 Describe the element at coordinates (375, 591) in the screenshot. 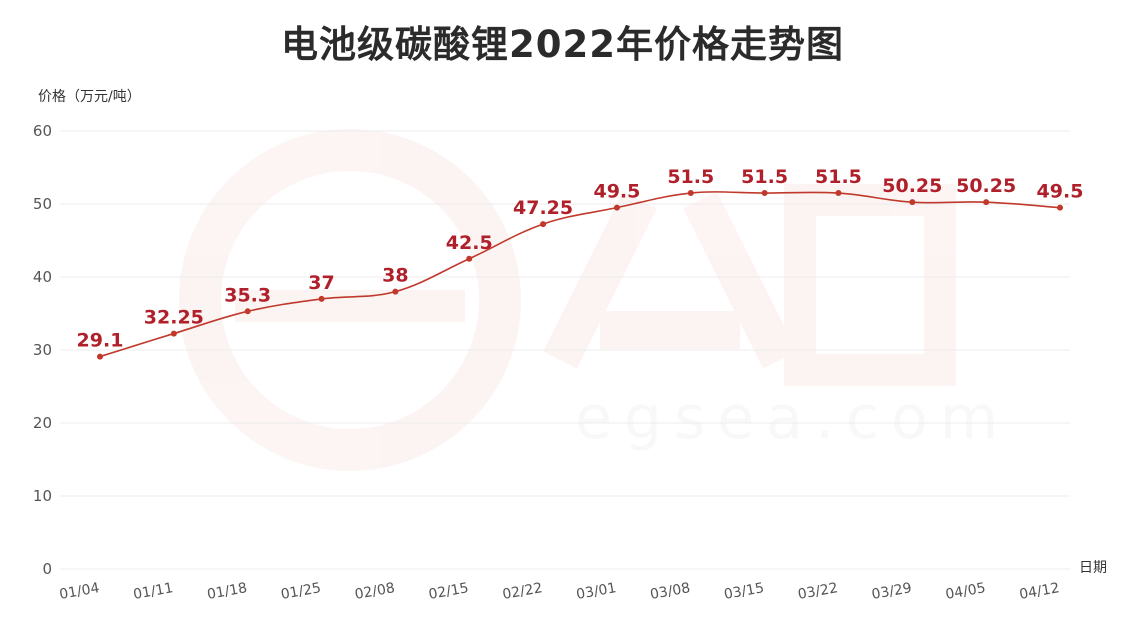

I see `x-tick-label: 02/08` at that location.